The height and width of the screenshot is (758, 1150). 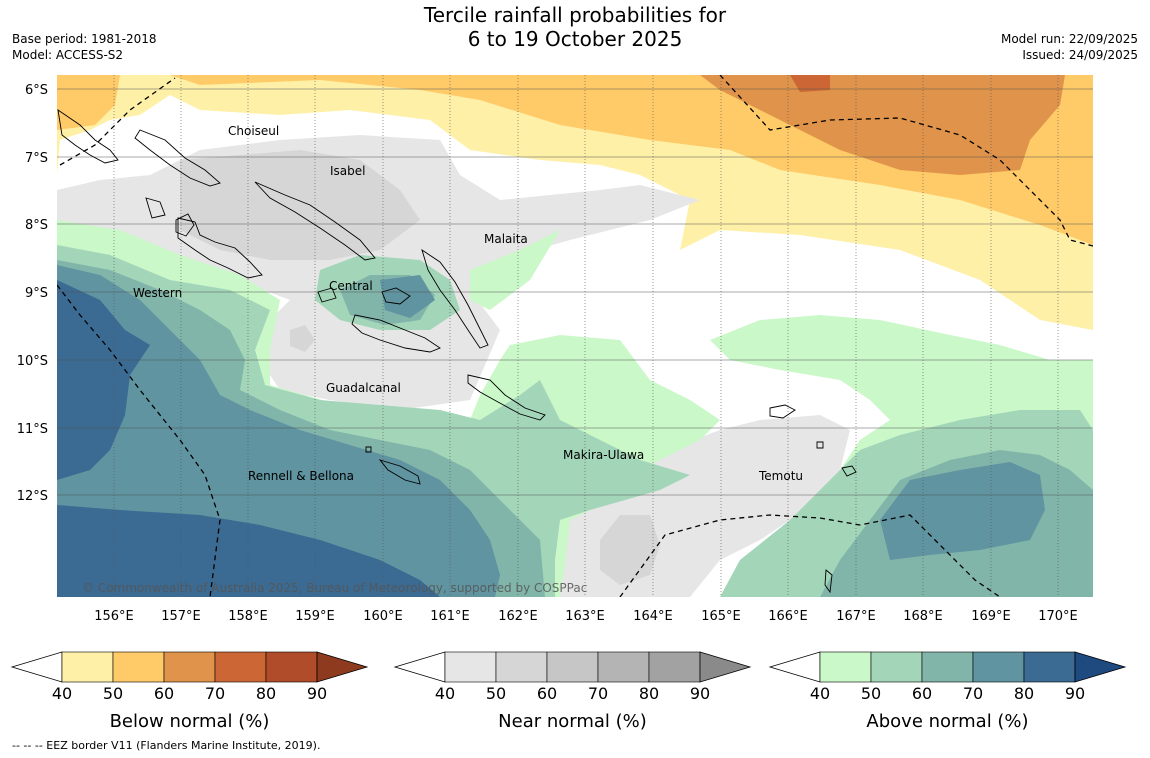 What do you see at coordinates (1069, 39) in the screenshot?
I see `model-run: Model run: 22/09/2025` at bounding box center [1069, 39].